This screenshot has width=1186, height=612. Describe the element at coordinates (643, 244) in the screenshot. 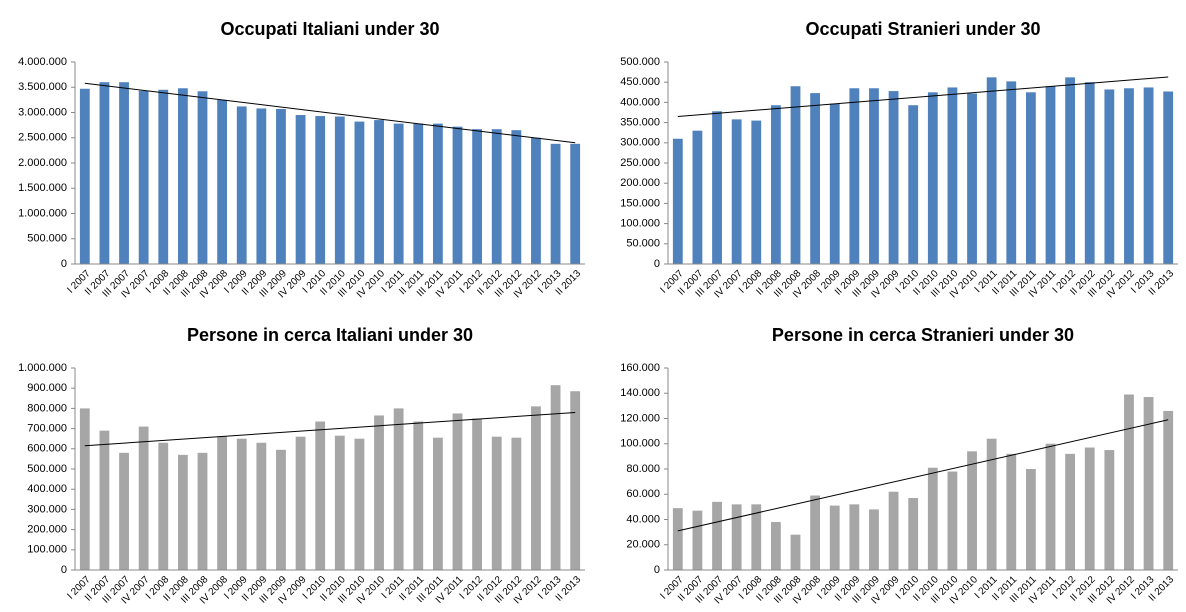

I see `y-tick-label: 50.000` at that location.